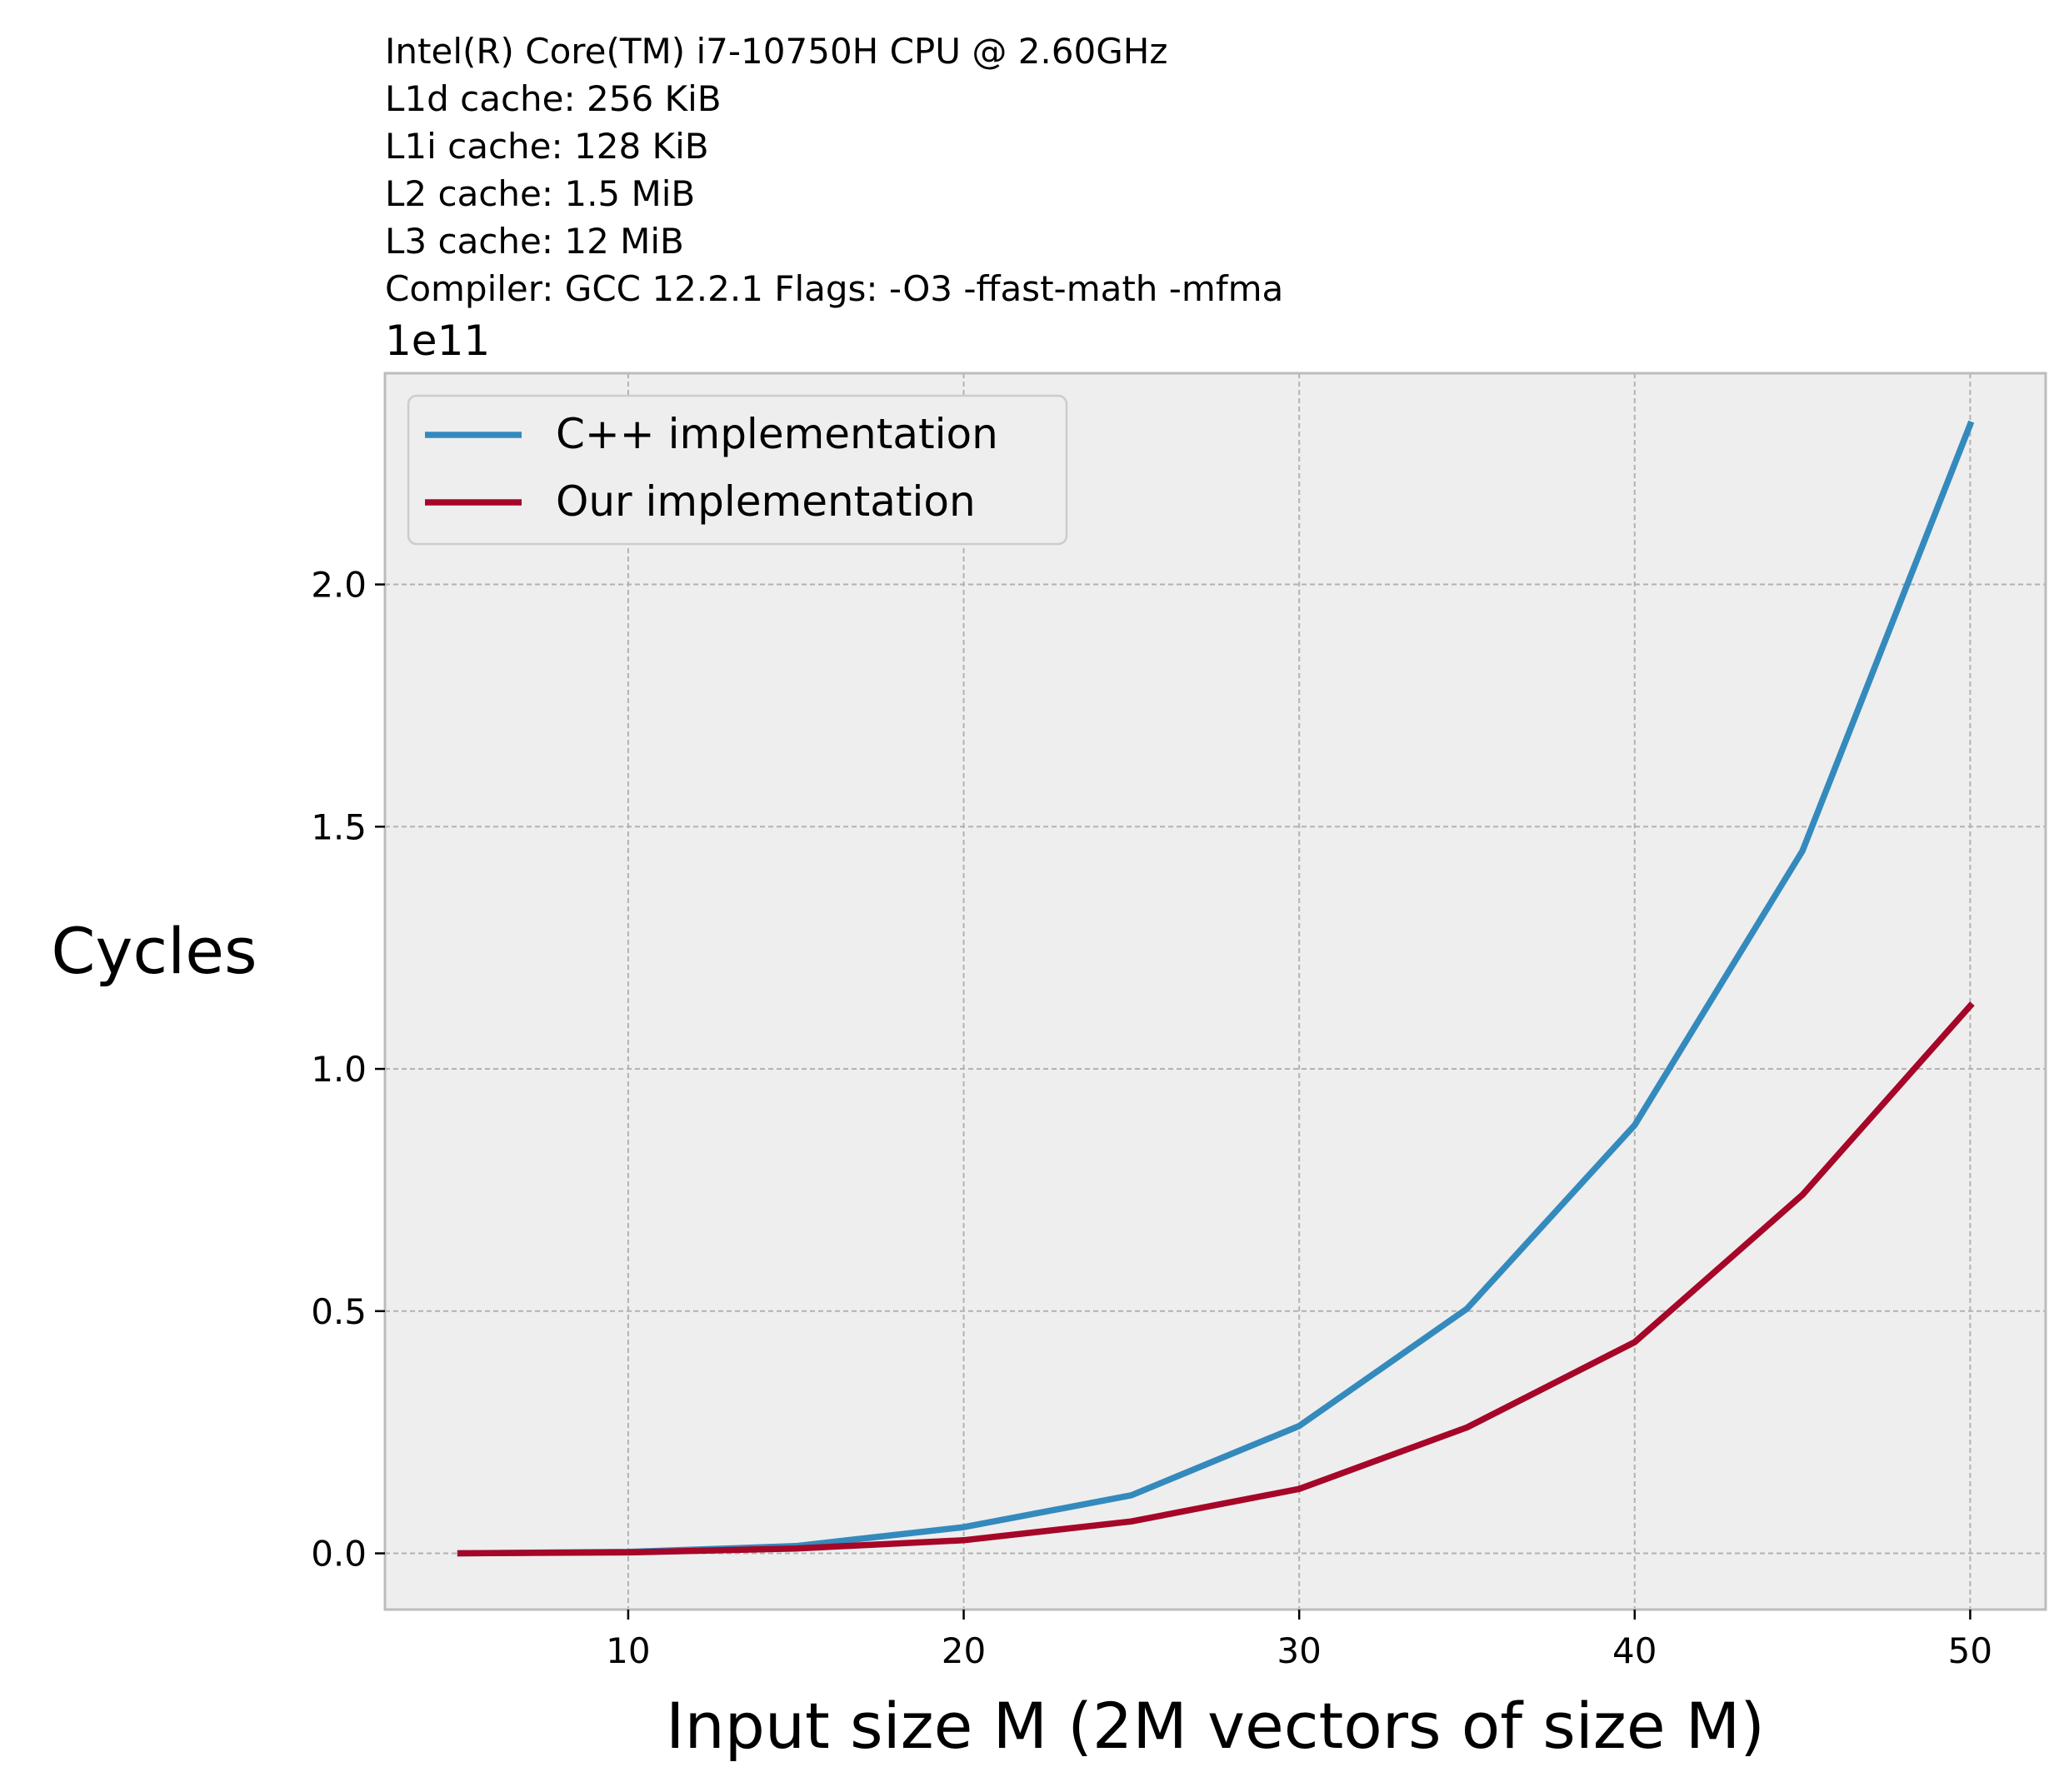 This screenshot has height=1792, width=2069. I want to click on x-axis-ticks: 10 20 30 40 50, so click(1299, 1640).